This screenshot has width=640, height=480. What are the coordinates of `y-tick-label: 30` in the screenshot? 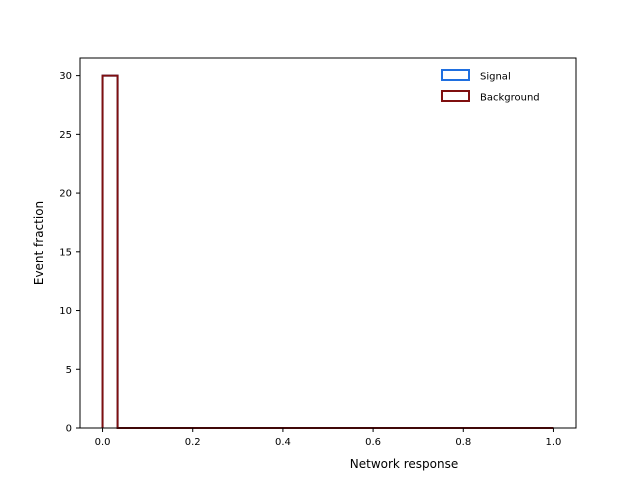 It's located at (65, 76).